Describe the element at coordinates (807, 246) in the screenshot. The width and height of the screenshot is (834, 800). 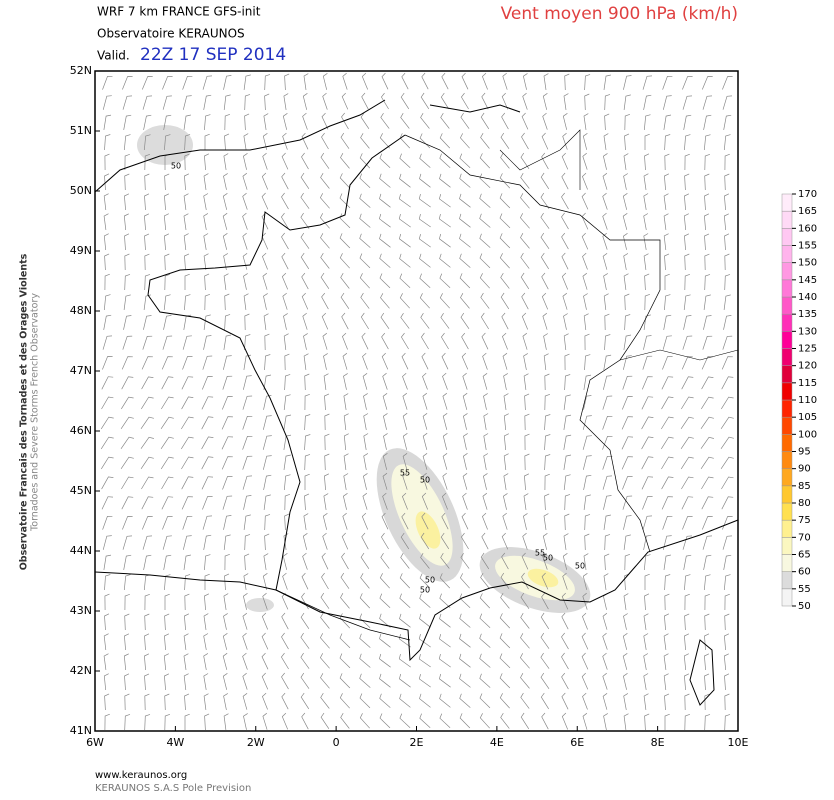
I see `colorbar-label: 155` at that location.